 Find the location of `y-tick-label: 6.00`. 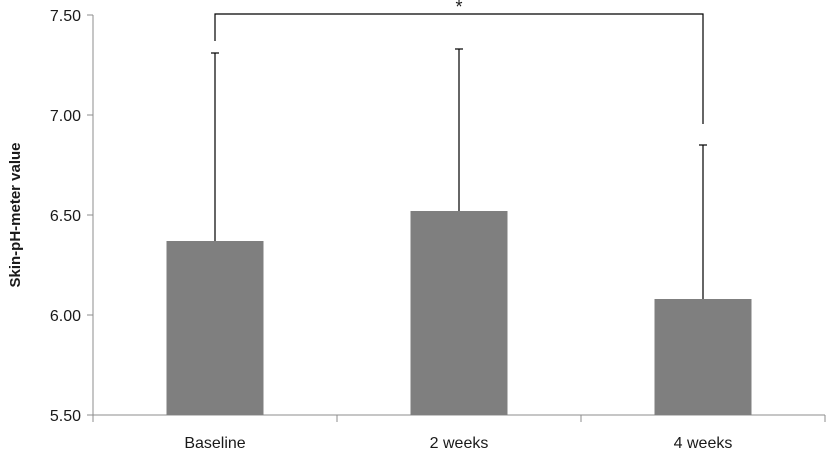

y-tick-label: 6.00 is located at coordinates (65, 316).